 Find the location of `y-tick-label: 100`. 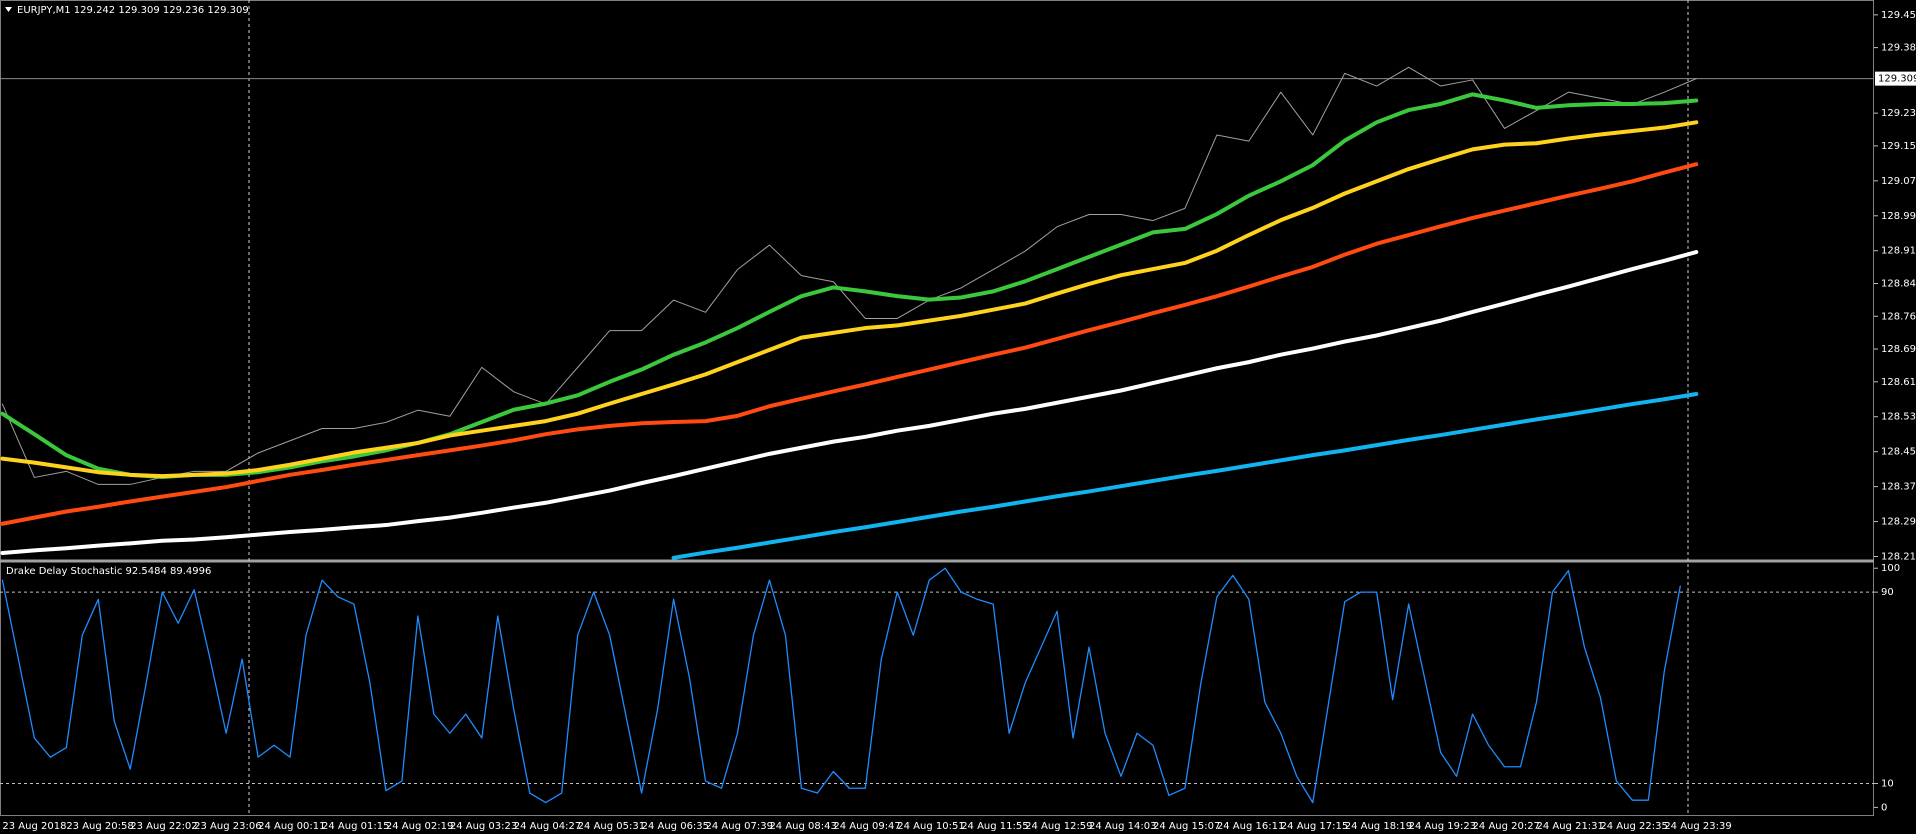

y-tick-label: 100 is located at coordinates (1890, 568).